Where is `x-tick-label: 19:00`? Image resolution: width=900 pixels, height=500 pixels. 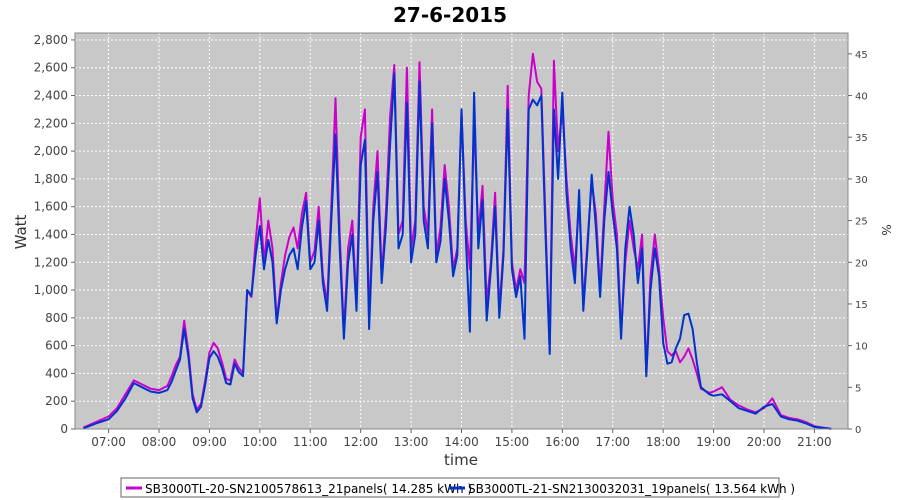 x-tick-label: 19:00 is located at coordinates (713, 442).